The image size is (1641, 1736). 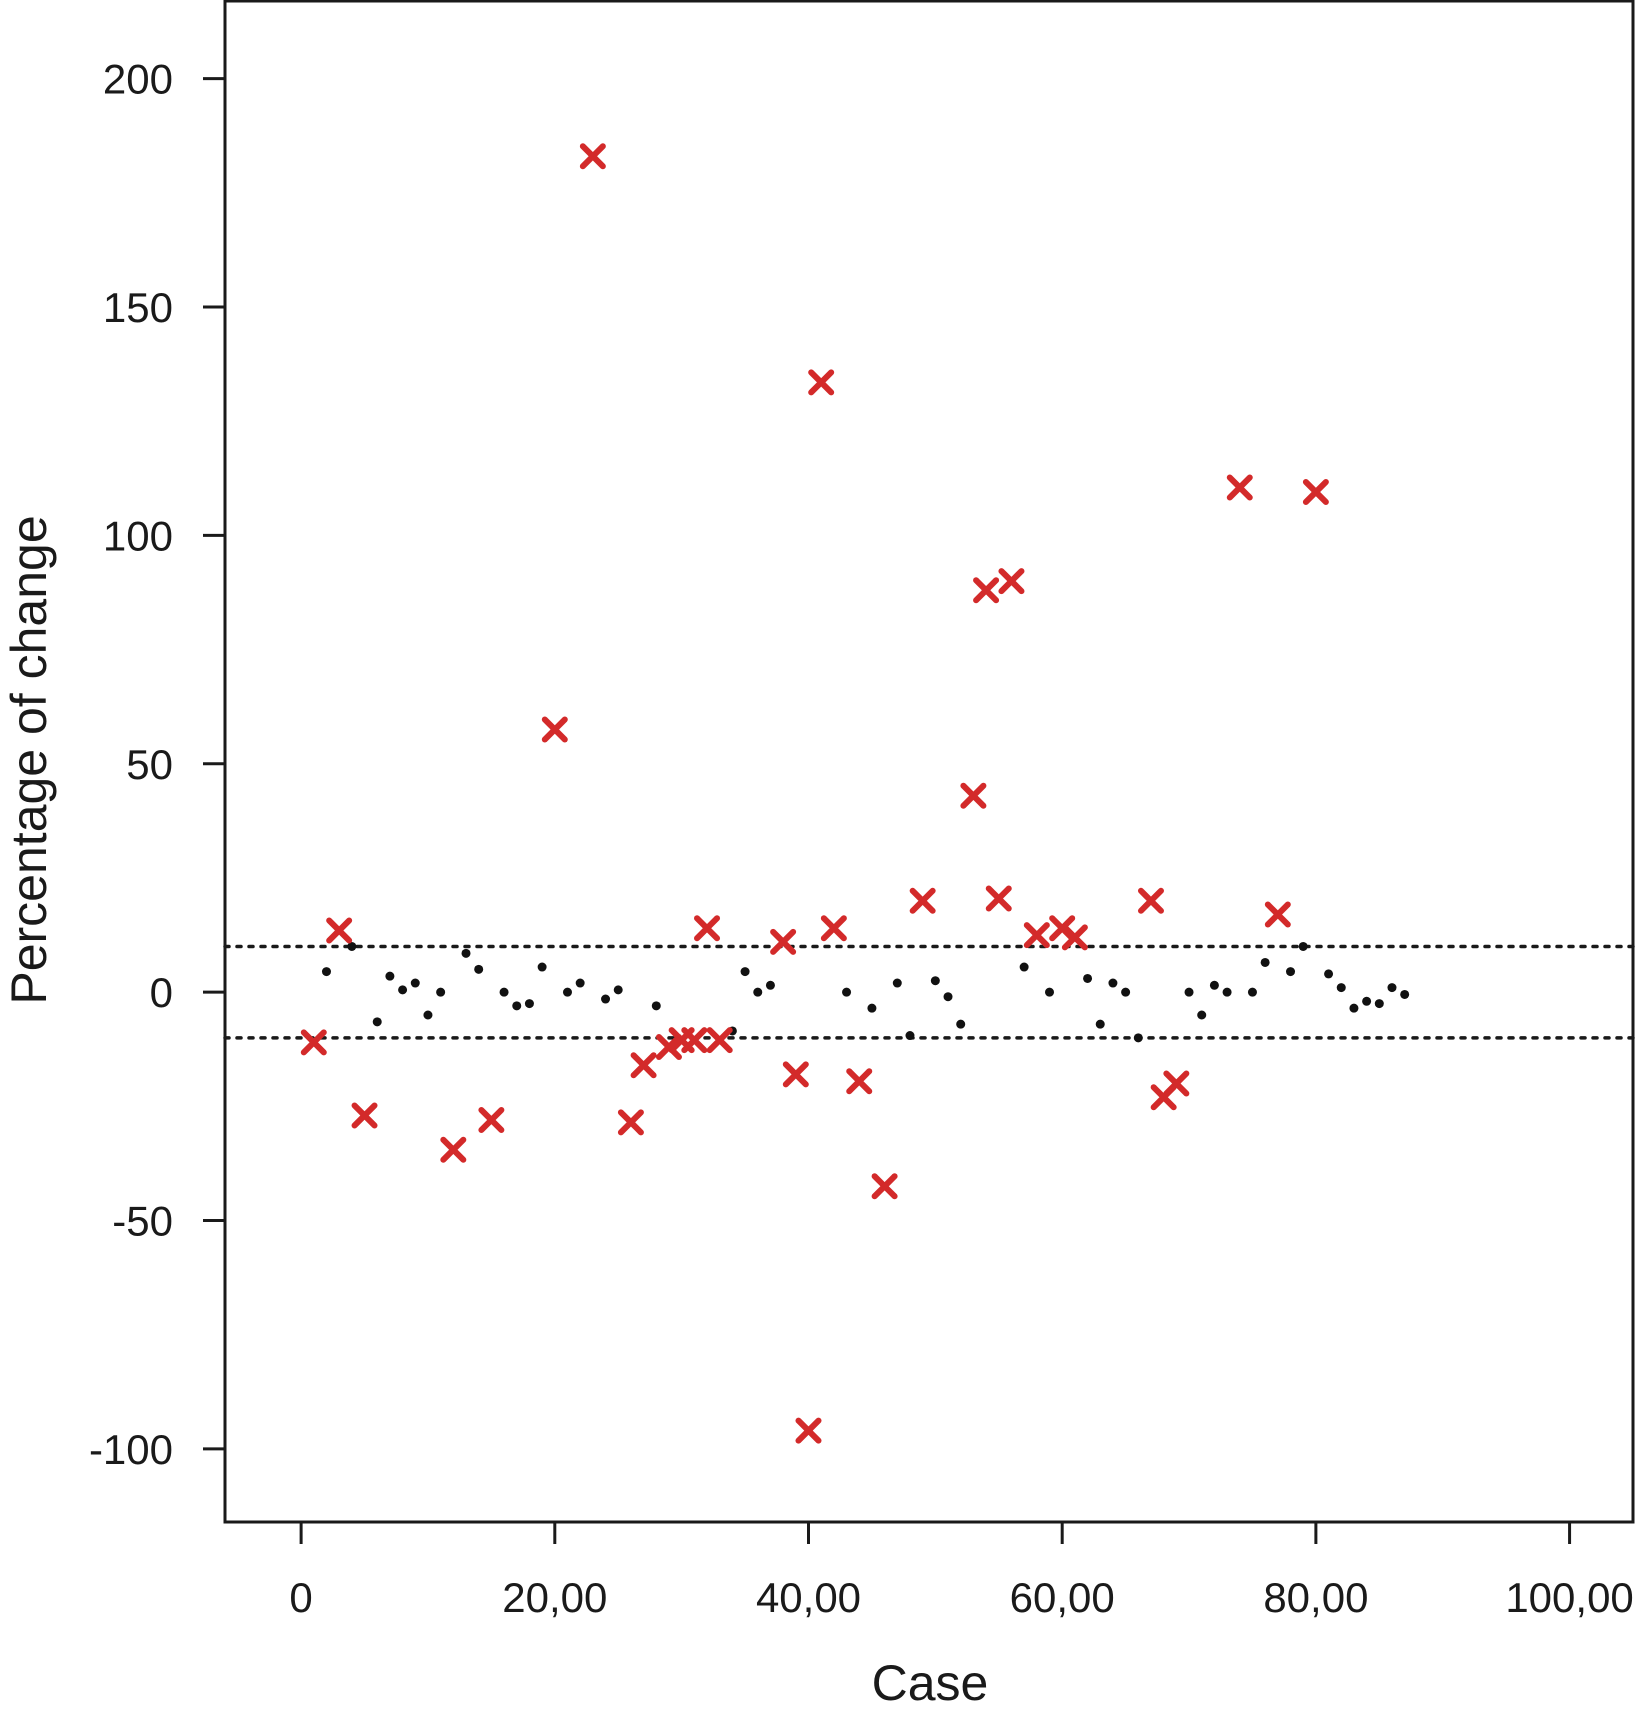 What do you see at coordinates (554, 1597) in the screenshot?
I see `x-tick-label: 20,00` at bounding box center [554, 1597].